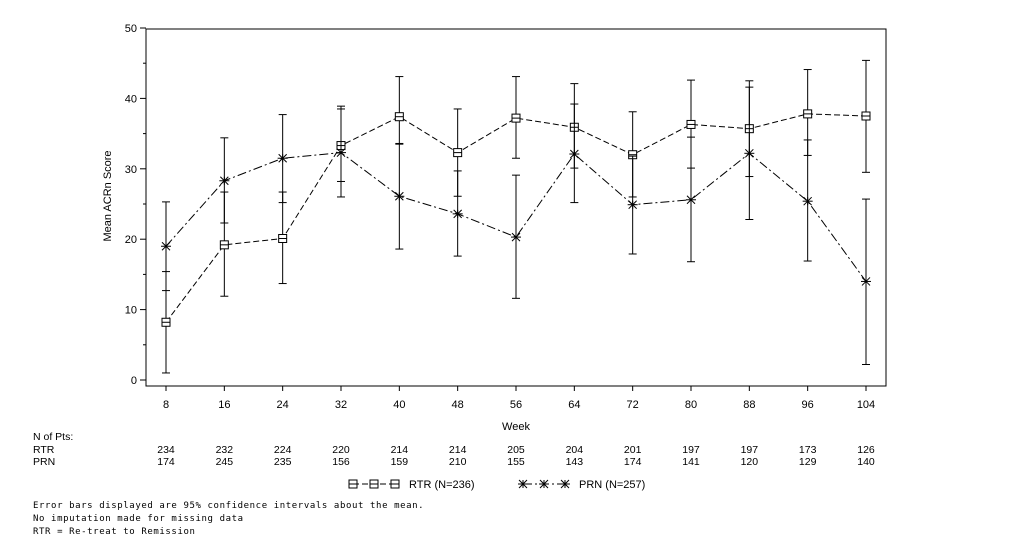  I want to click on n-of-pts-value: 224, so click(283, 450).